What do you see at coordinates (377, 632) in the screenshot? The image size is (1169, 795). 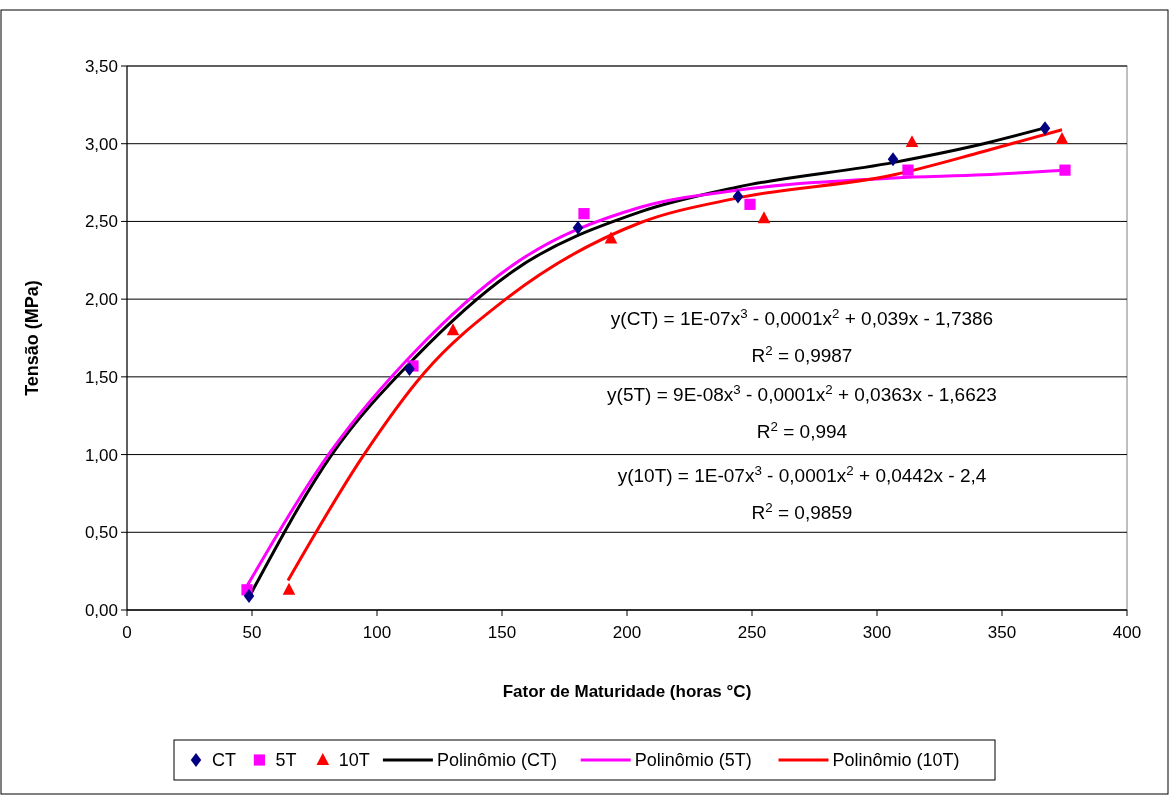 I see `x-tick-label: 100` at bounding box center [377, 632].